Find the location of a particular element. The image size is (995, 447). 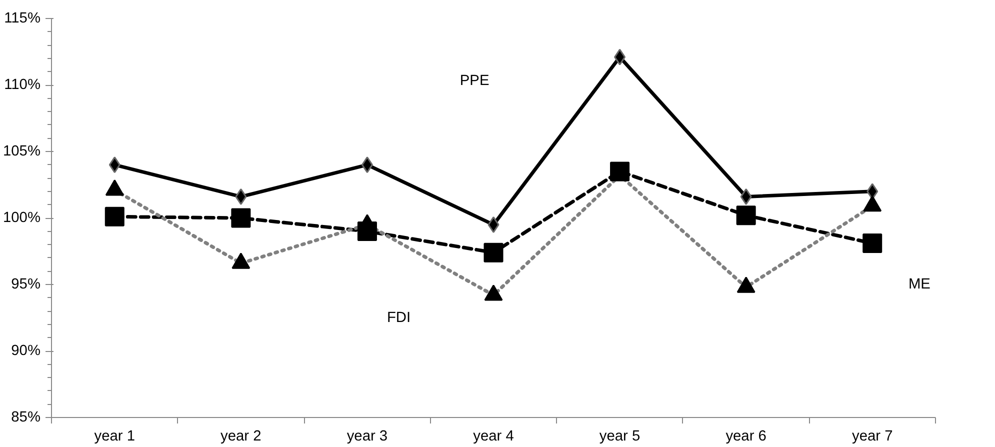

y-tick-label: 95% is located at coordinates (26, 284).